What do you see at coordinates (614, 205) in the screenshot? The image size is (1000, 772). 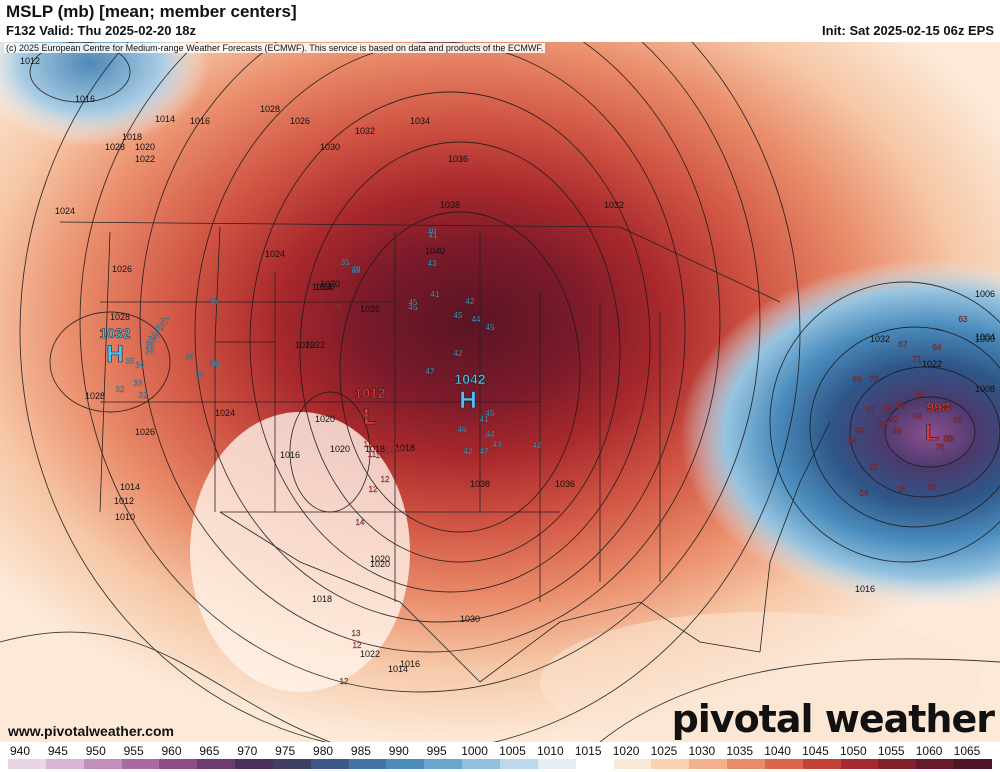 I see `isobar-label: 1032` at bounding box center [614, 205].